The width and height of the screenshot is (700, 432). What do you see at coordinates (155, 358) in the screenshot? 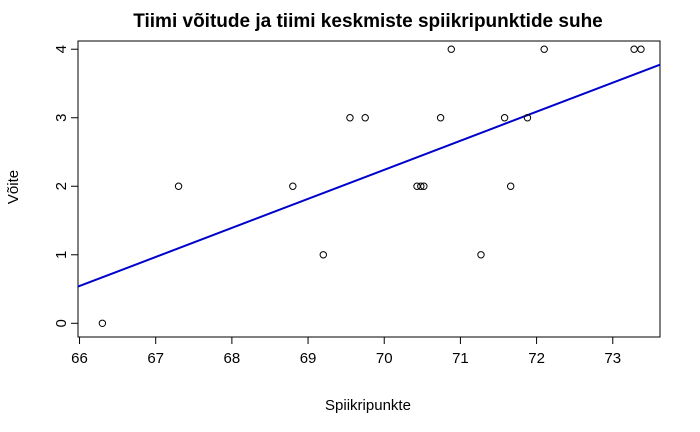
I see `x-tick-label-1: 67` at bounding box center [155, 358].